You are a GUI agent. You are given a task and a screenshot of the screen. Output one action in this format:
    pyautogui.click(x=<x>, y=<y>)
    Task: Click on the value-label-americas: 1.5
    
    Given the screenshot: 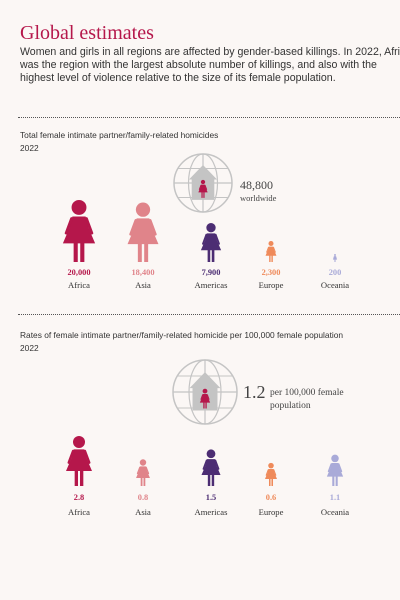 What is the action you would take?
    pyautogui.click(x=211, y=497)
    